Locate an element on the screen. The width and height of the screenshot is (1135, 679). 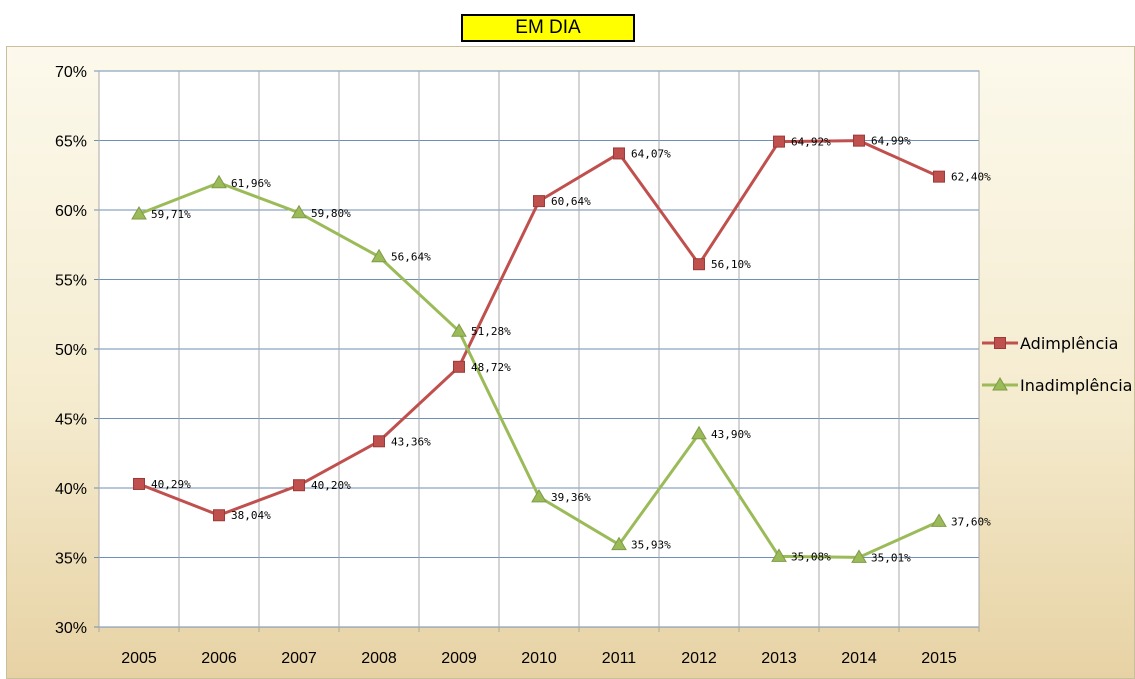
x-tick-label: 2013 is located at coordinates (779, 658).